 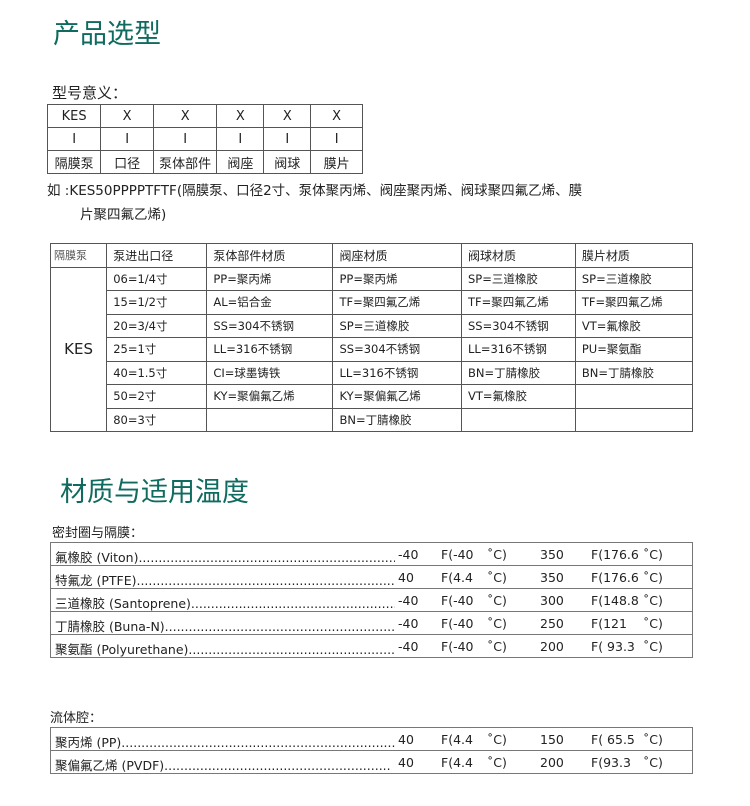 What do you see at coordinates (611, 762) in the screenshot?
I see `max-c: F(93.3` at bounding box center [611, 762].